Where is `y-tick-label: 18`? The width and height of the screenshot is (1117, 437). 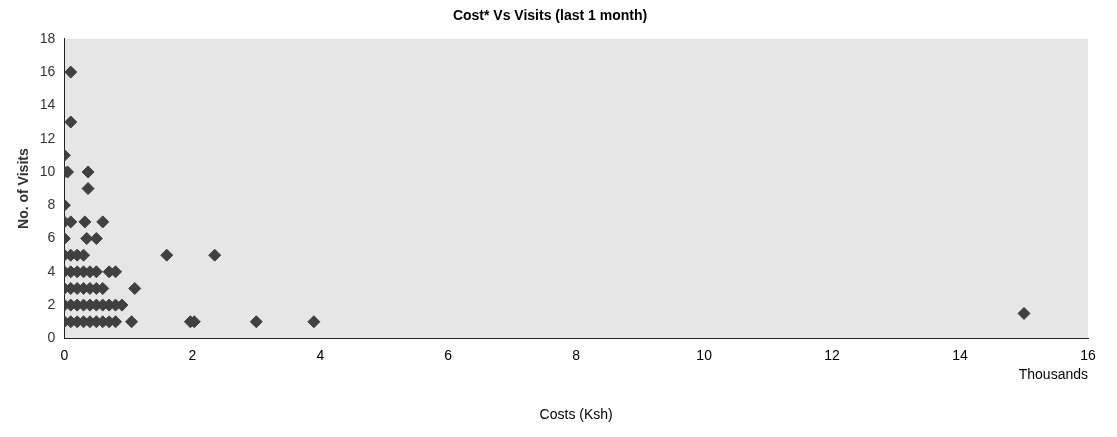
y-tick-label: 18 is located at coordinates (47, 37).